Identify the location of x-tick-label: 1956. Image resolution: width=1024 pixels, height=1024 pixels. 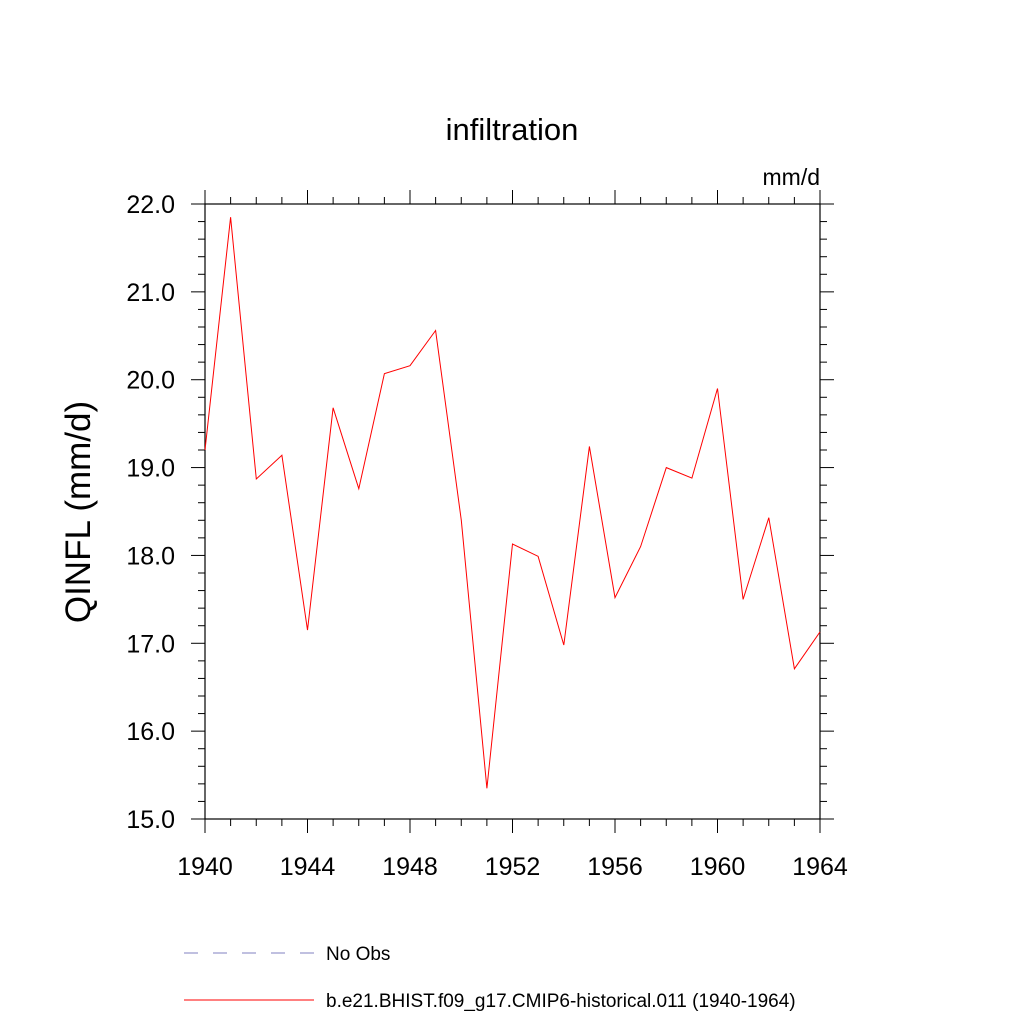
(615, 867).